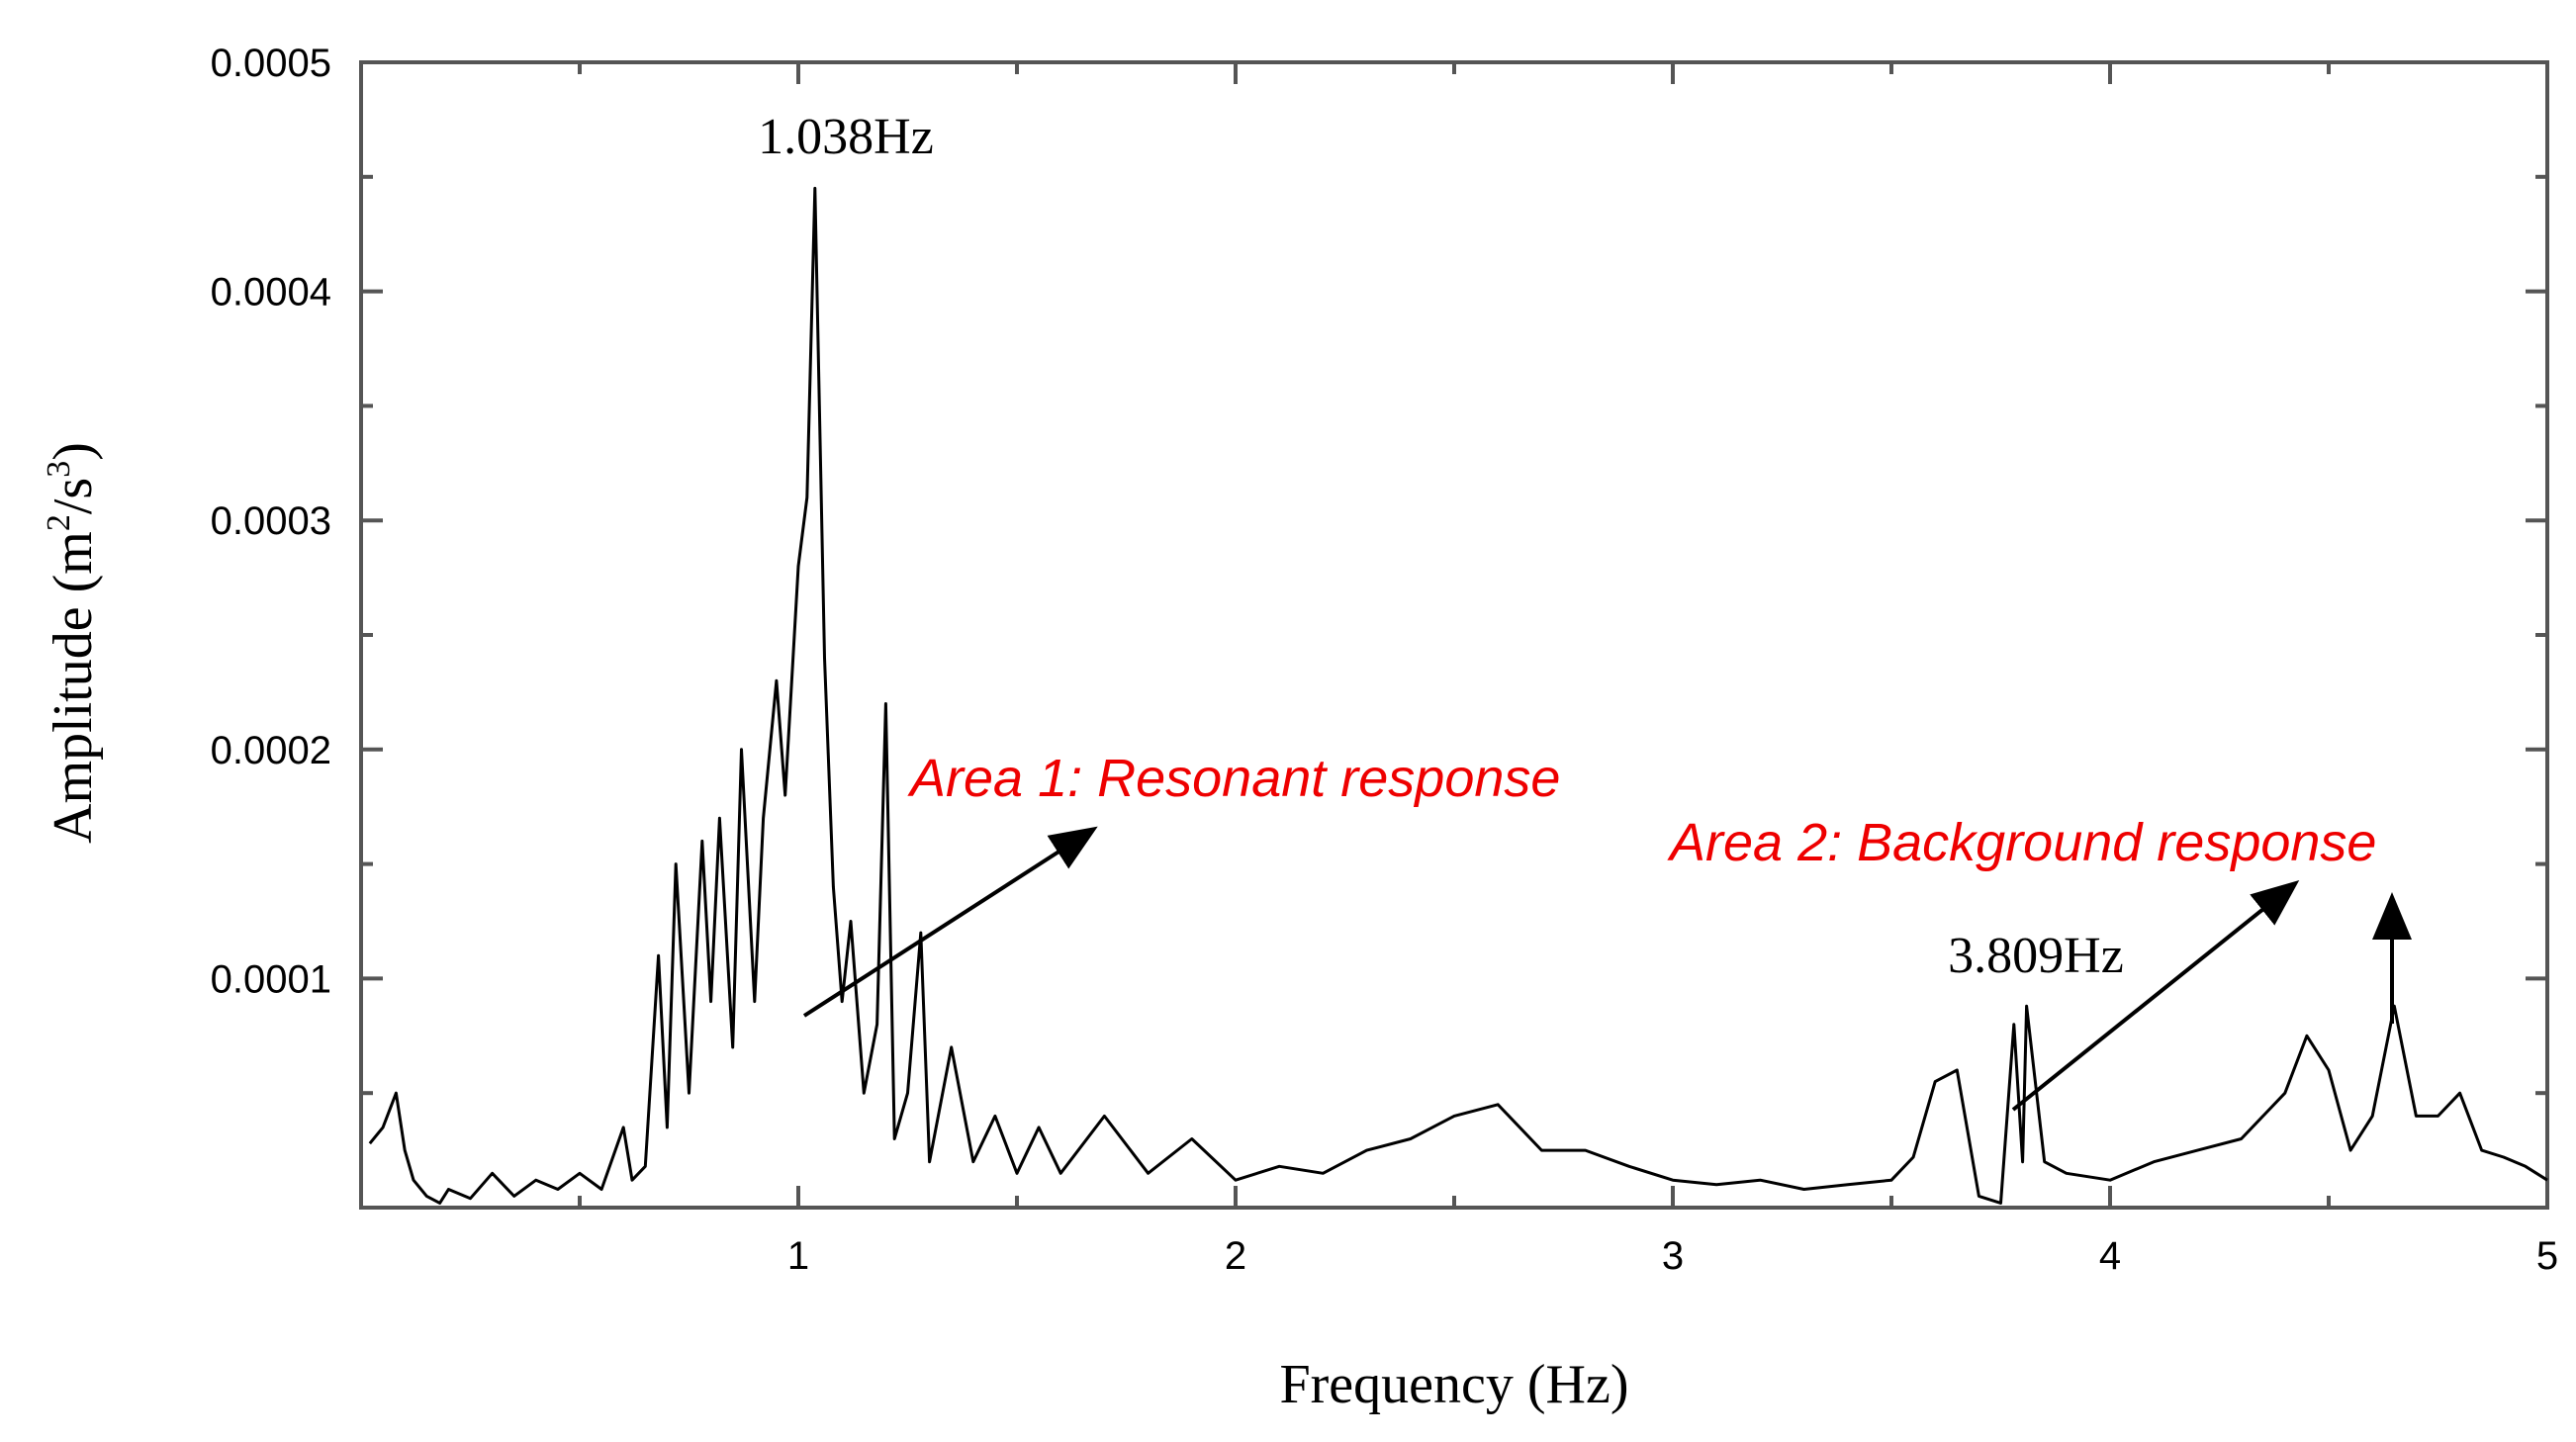  I want to click on x-axis-title: Frequency (Hz), so click(1454, 1384).